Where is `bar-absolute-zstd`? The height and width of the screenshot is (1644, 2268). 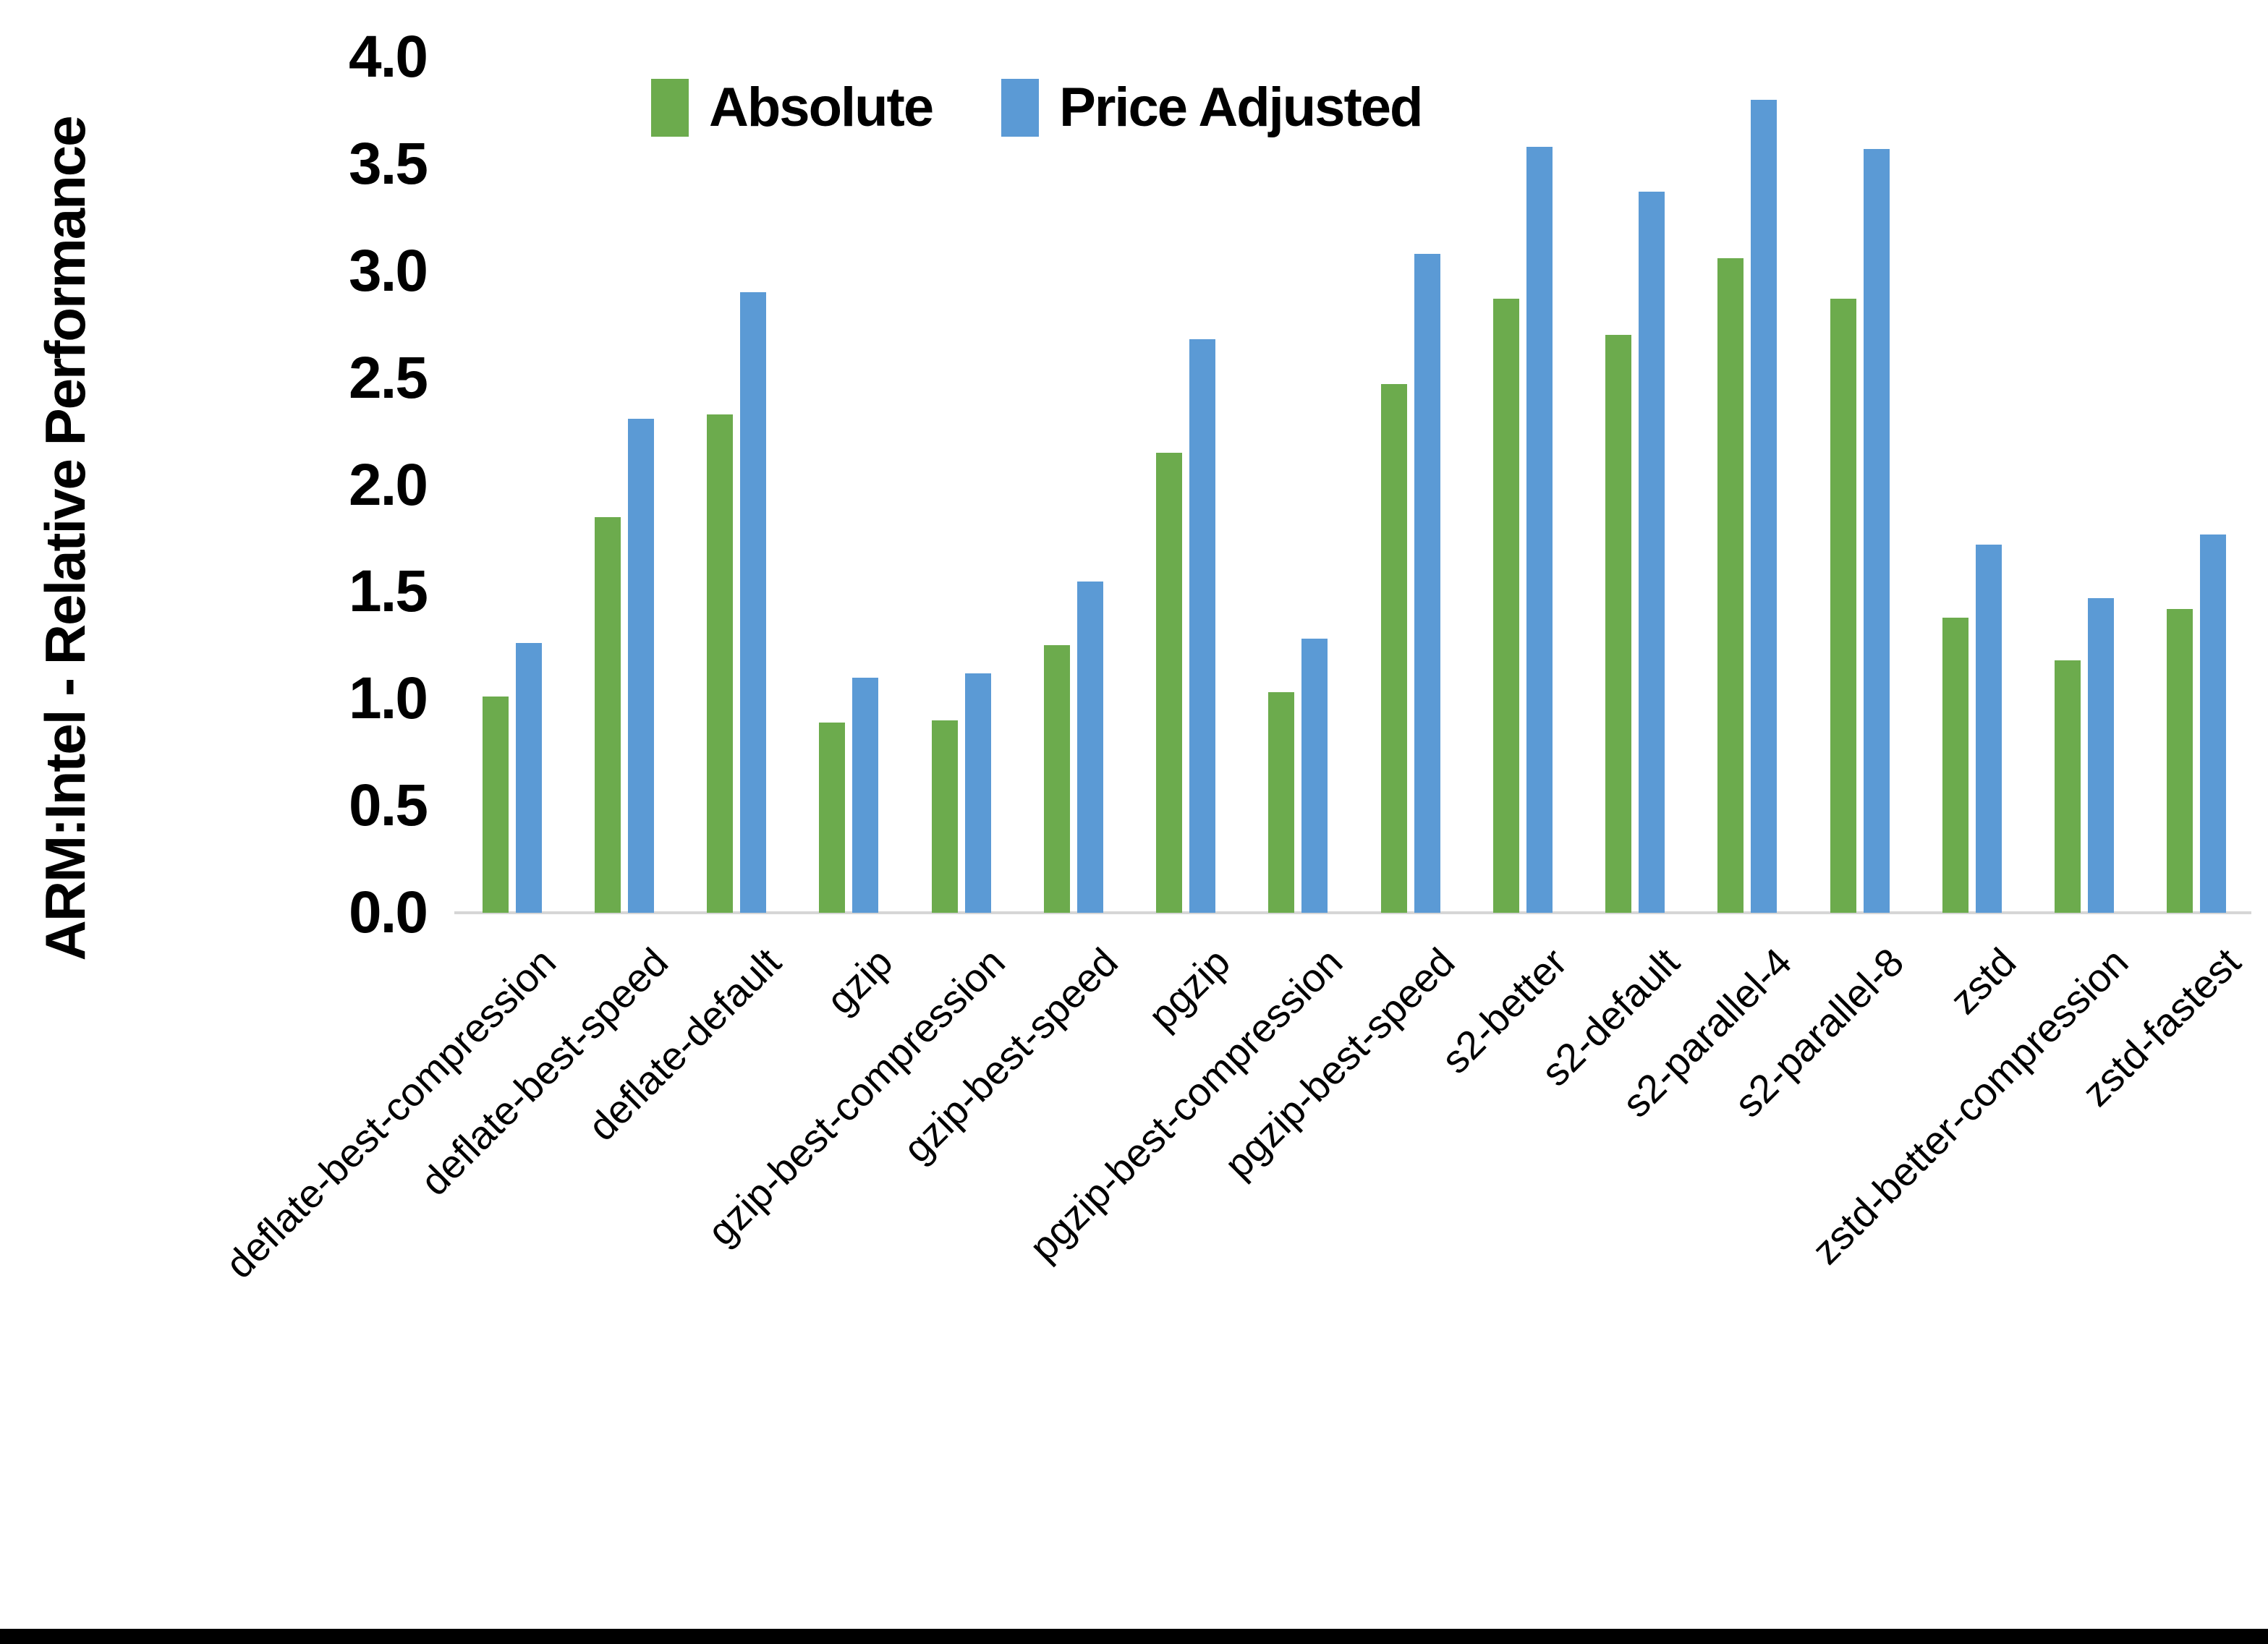
bar-absolute-zstd is located at coordinates (1955, 765).